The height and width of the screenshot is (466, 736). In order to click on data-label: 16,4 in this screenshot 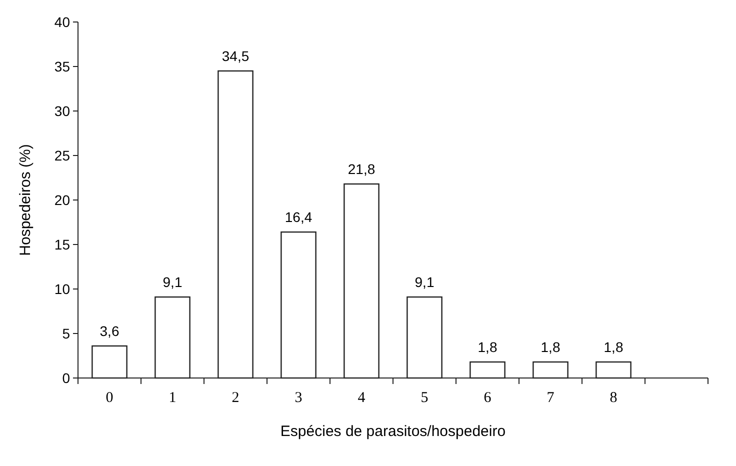, I will do `click(298, 217)`.